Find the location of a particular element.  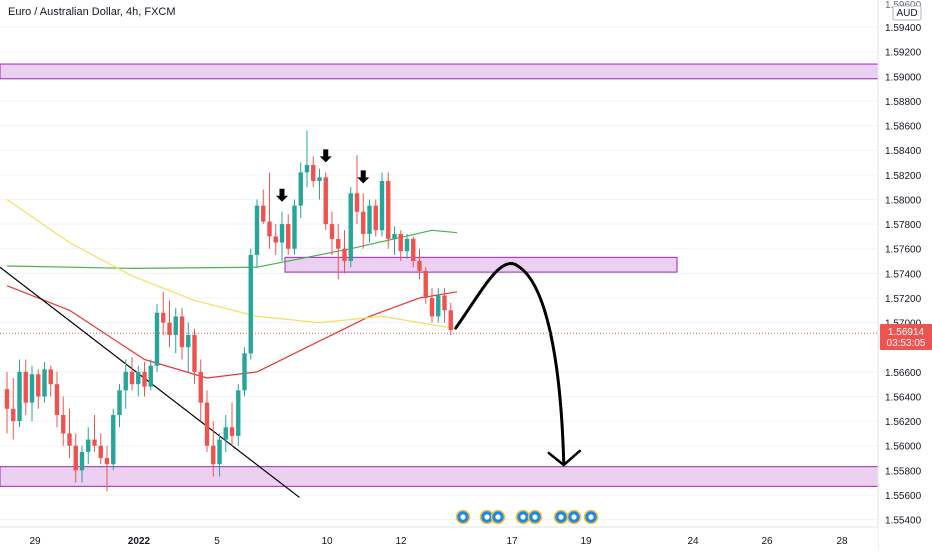

price-tick-label: 1.56600 is located at coordinates (903, 373).